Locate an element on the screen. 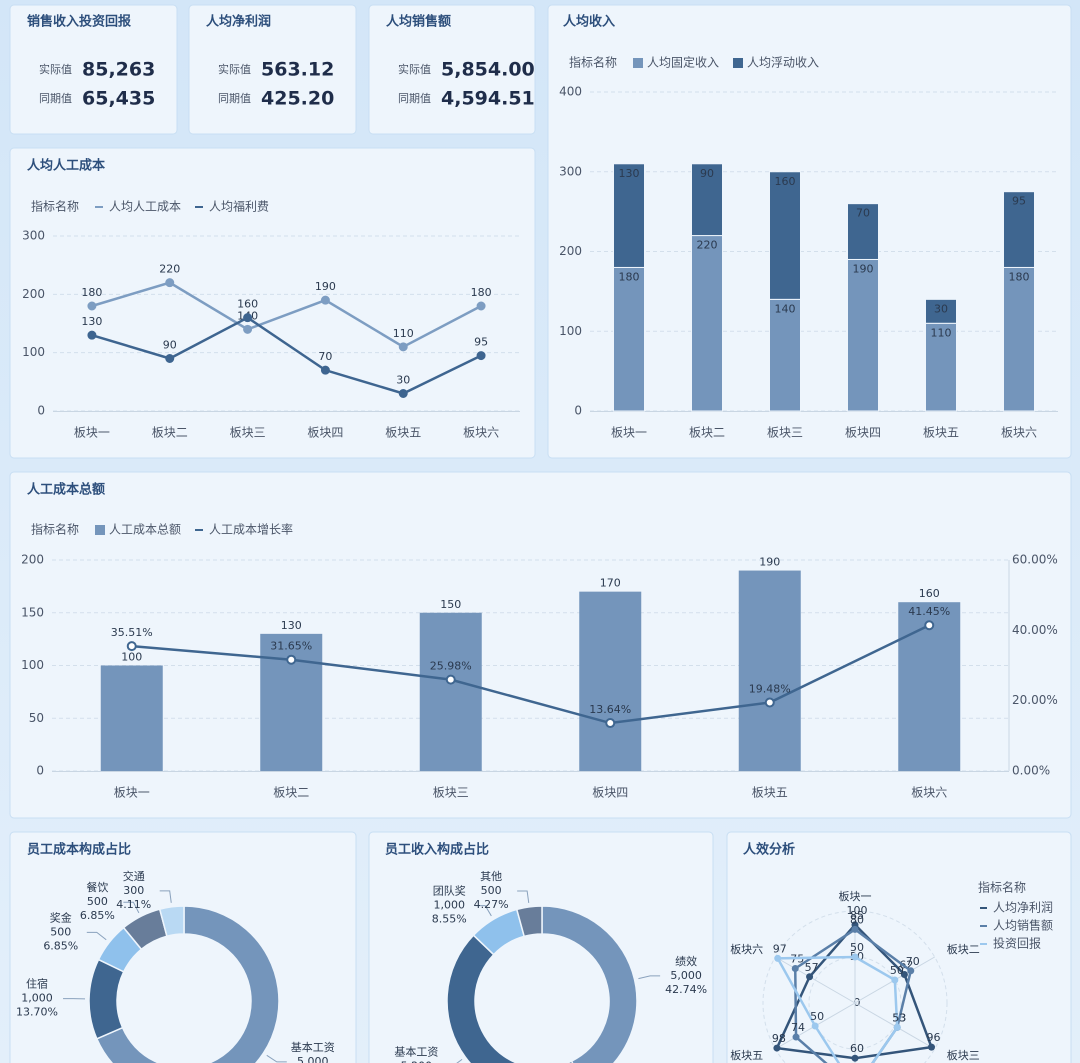  r-tick-label: 100 is located at coordinates (857, 910).